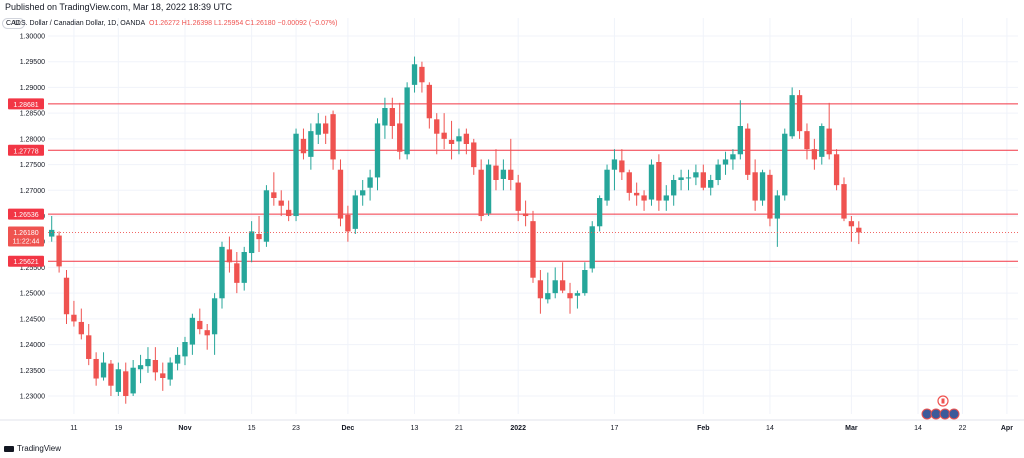 The image size is (1024, 458). What do you see at coordinates (940, 414) in the screenshot?
I see `us-flag-icon` at bounding box center [940, 414].